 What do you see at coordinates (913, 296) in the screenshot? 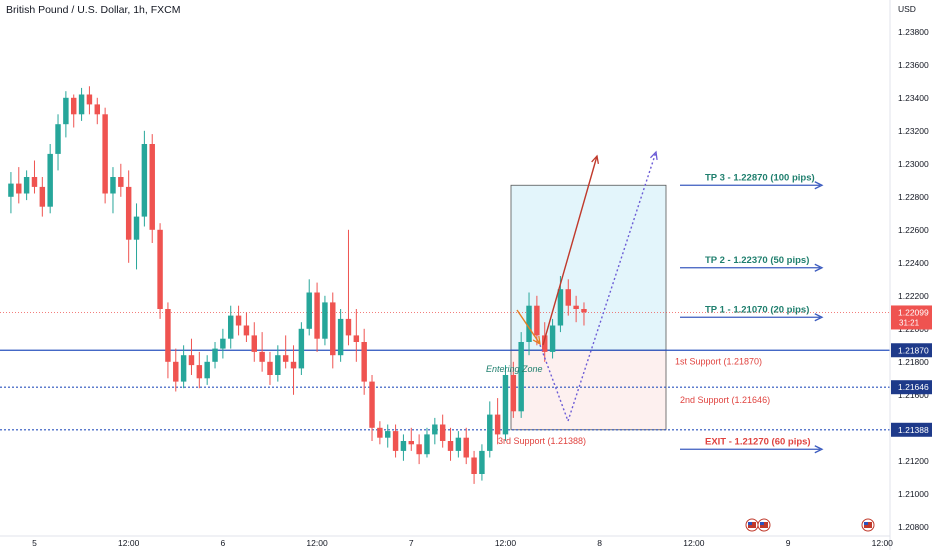
I see `price-tick-8: 1.22200` at bounding box center [913, 296].